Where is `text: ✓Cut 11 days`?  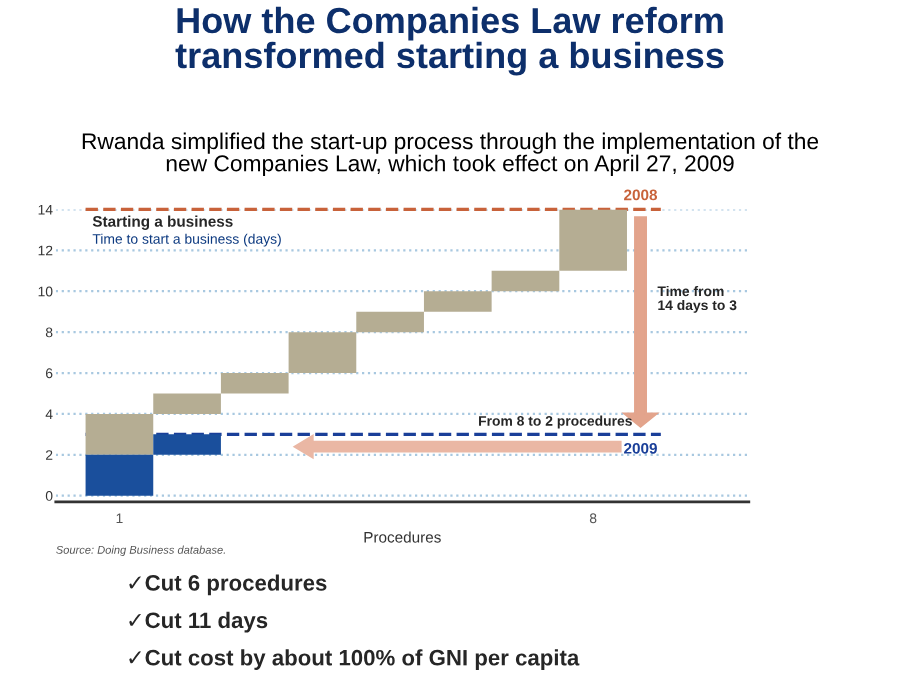 text: ✓Cut 11 days is located at coordinates (198, 622).